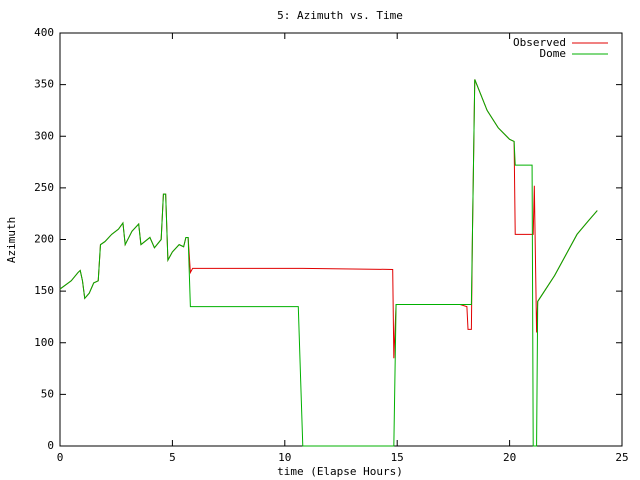 The image size is (640, 480). What do you see at coordinates (509, 457) in the screenshot?
I see `x-tick-label: 20` at bounding box center [509, 457].